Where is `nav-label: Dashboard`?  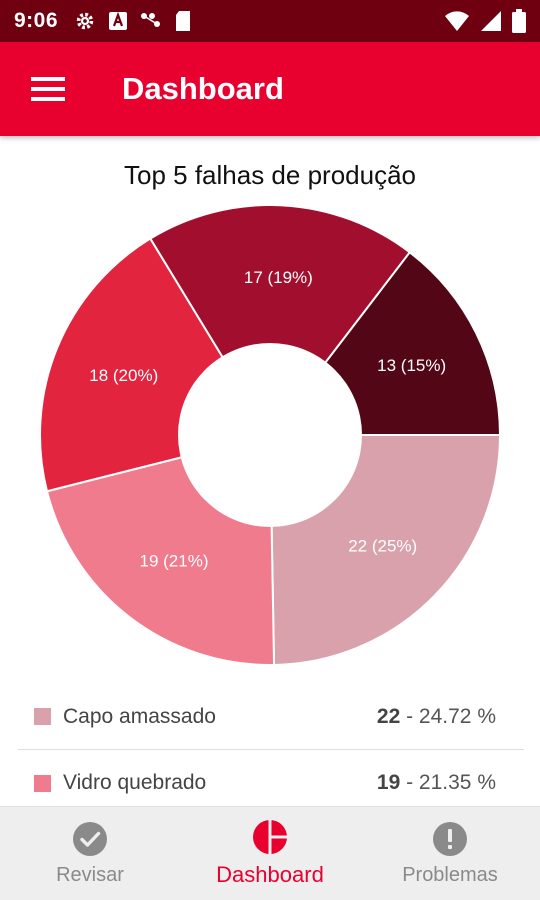 nav-label: Dashboard is located at coordinates (270, 874).